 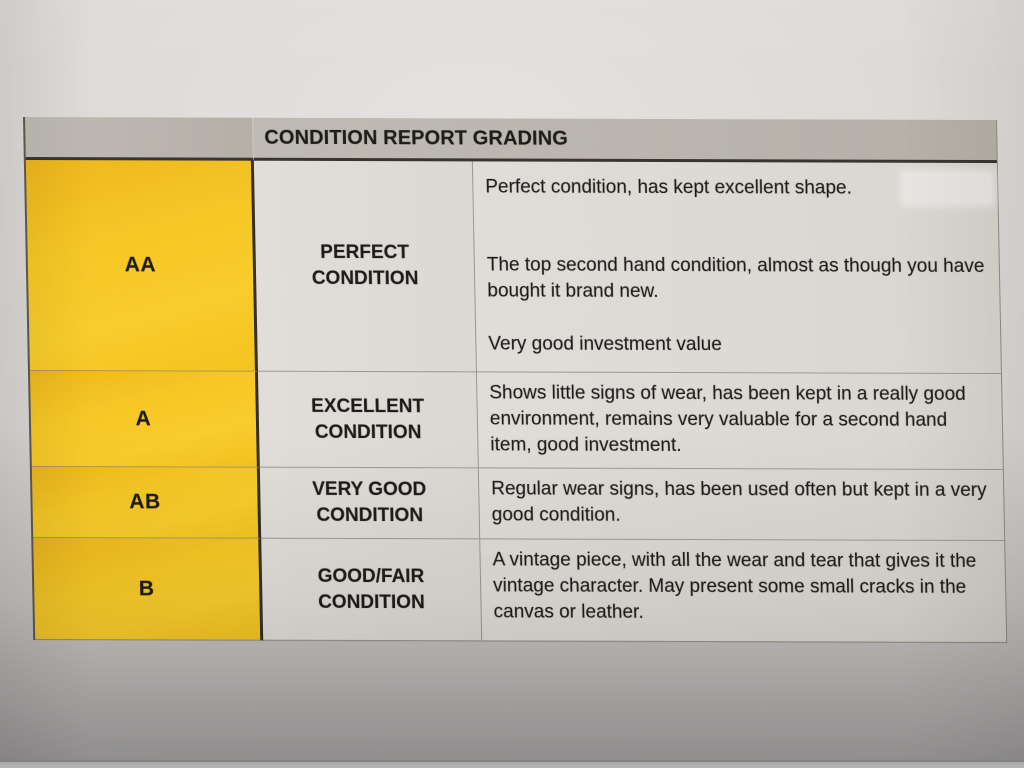 I want to click on grade-label: VERY GOOD CONDITION, so click(x=369, y=502).